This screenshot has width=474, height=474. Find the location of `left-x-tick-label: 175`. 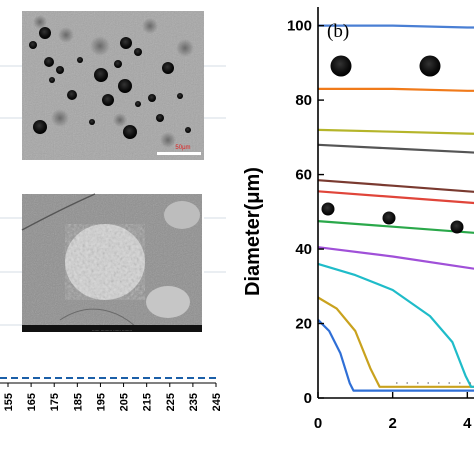

left-x-tick-label: 175 is located at coordinates (55, 402).